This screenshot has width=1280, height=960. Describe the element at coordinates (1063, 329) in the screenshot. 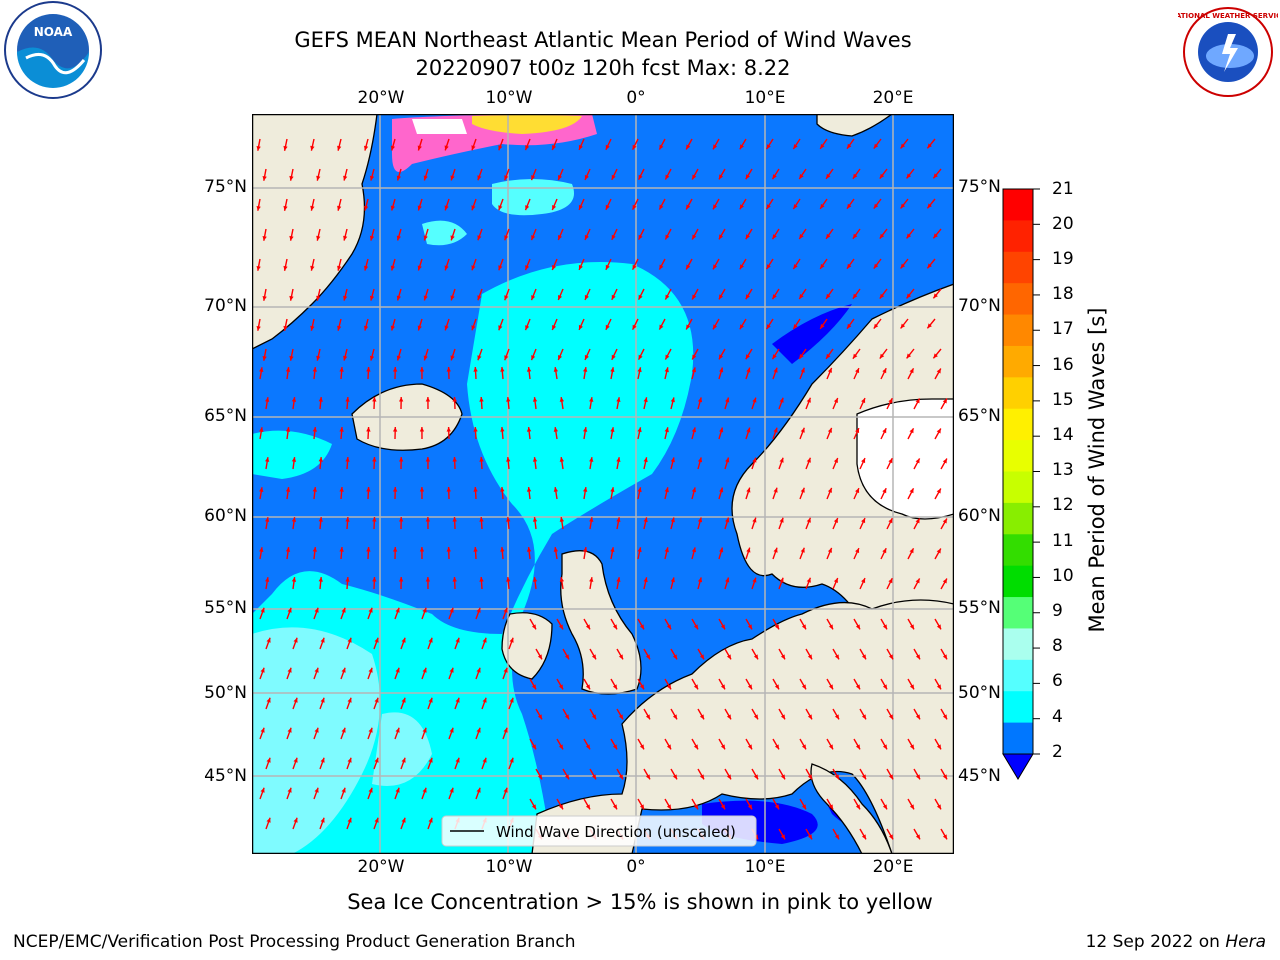

I see `colorbar-tick-4: 17` at that location.